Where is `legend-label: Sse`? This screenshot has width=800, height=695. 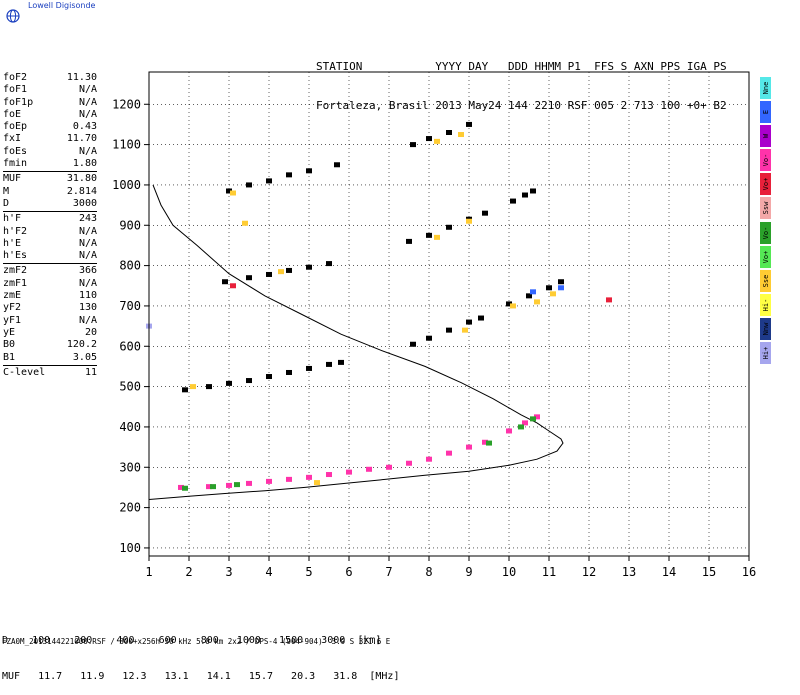 legend-label: Sse is located at coordinates (765, 281).